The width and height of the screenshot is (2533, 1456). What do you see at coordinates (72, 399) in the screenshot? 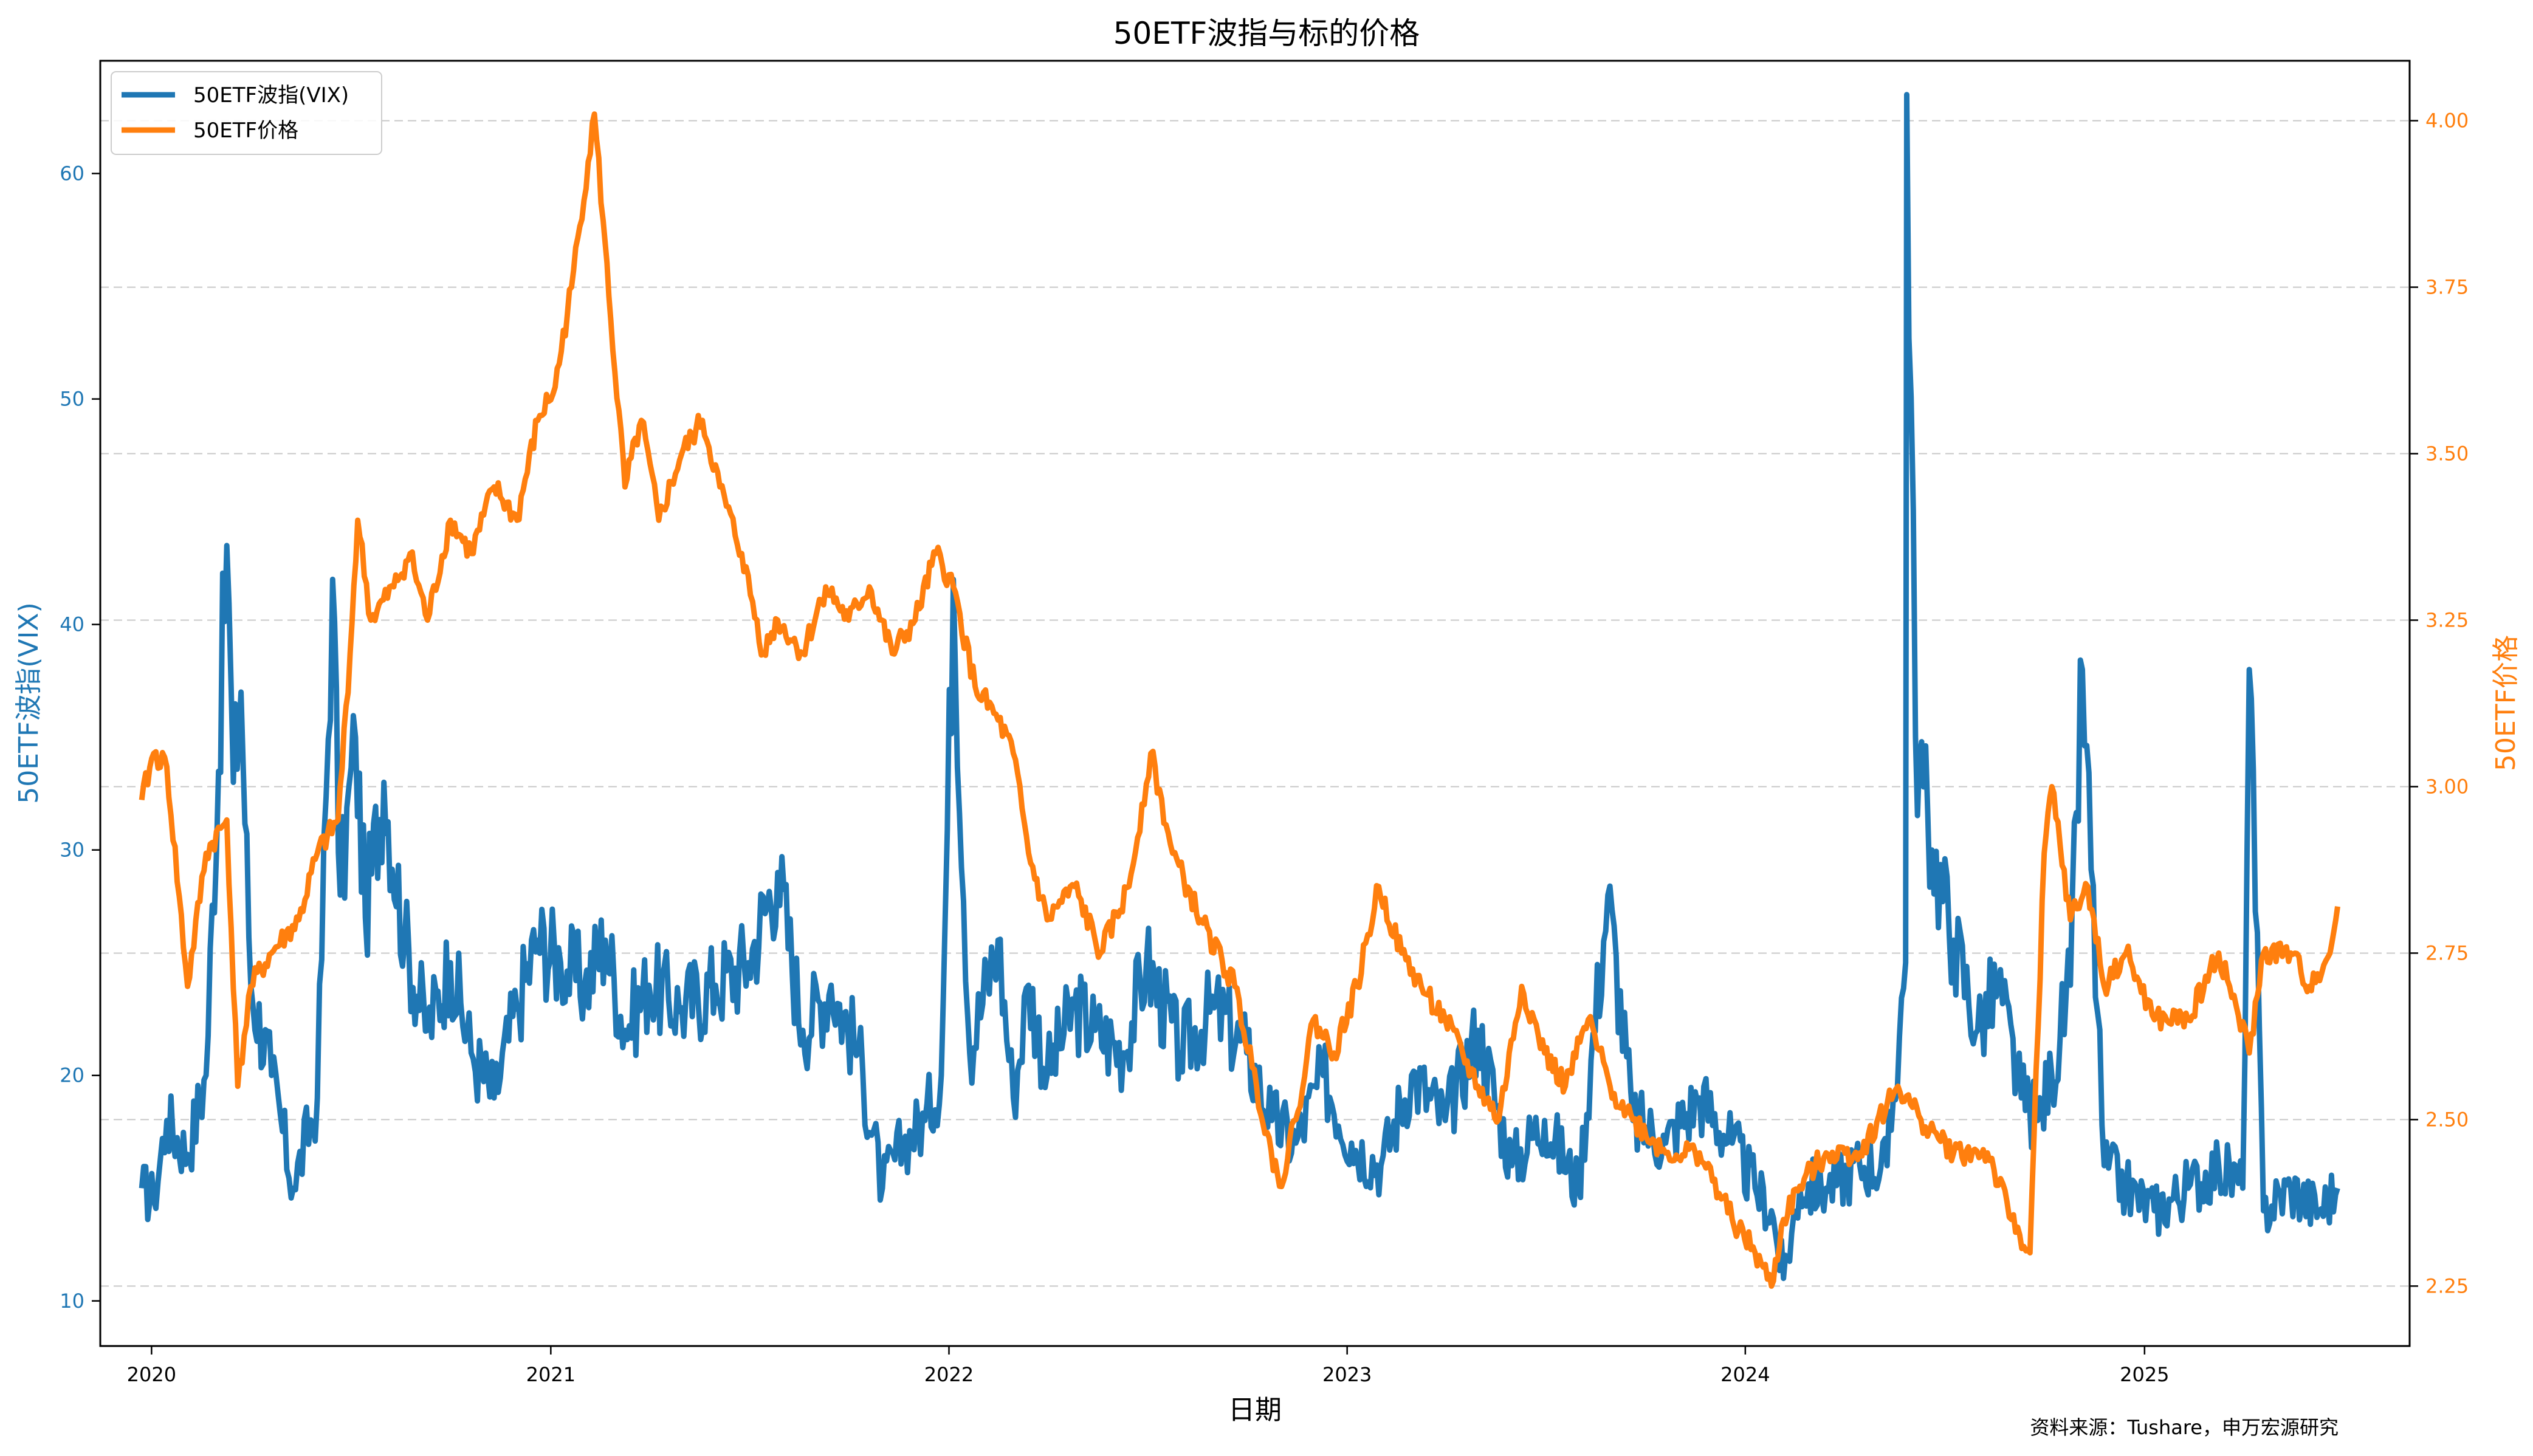
I see `left-y-tick-label: 50` at bounding box center [72, 399].